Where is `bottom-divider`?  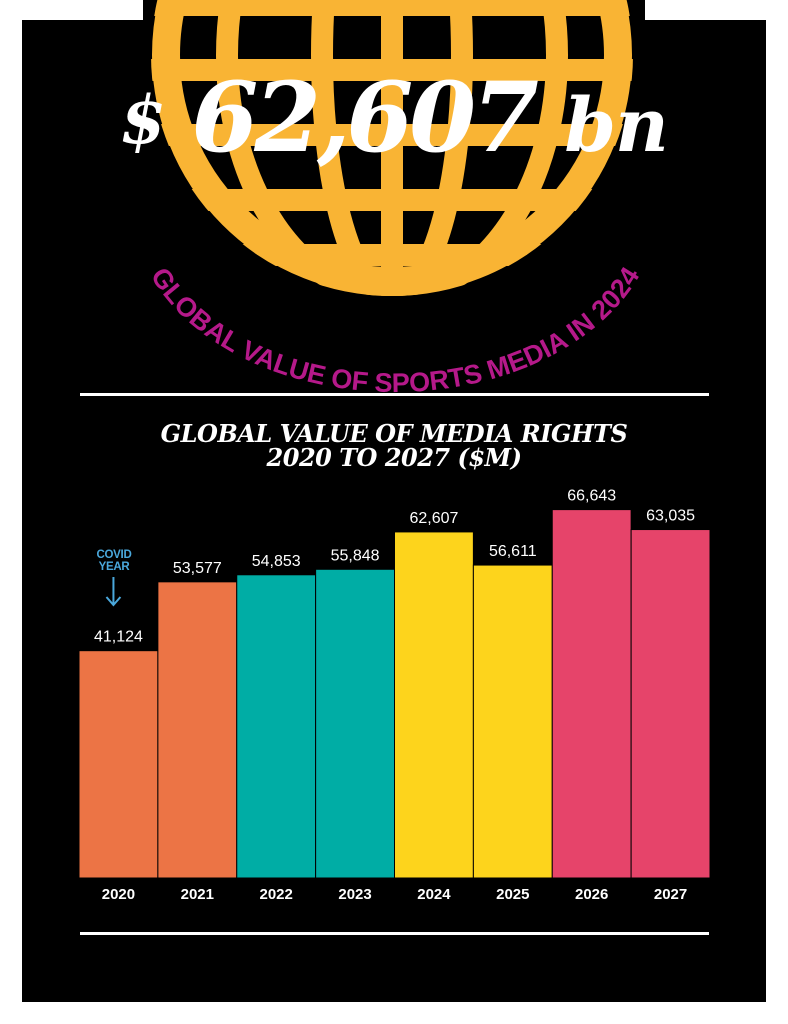
bottom-divider is located at coordinates (394, 933).